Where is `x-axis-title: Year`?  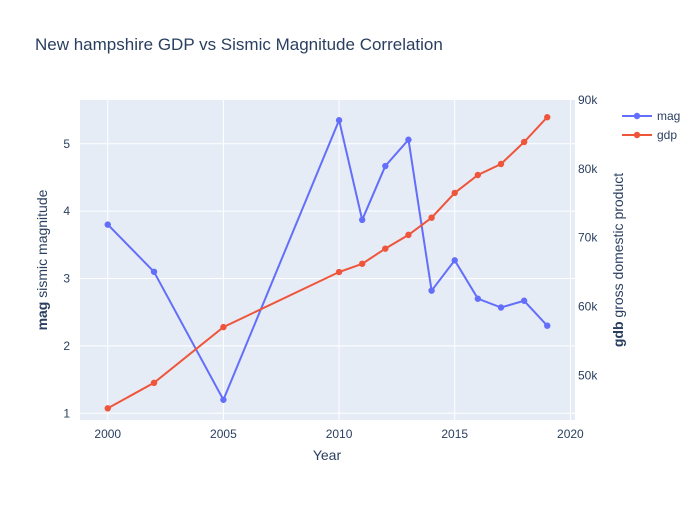
x-axis-title: Year is located at coordinates (327, 455).